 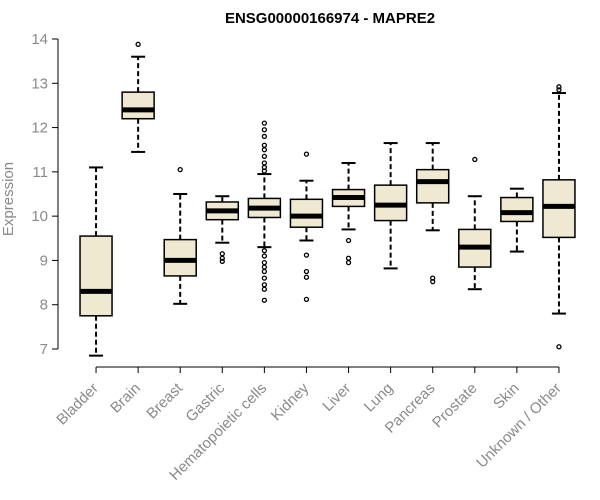 I want to click on x-tick-label: Skin, so click(x=506, y=396).